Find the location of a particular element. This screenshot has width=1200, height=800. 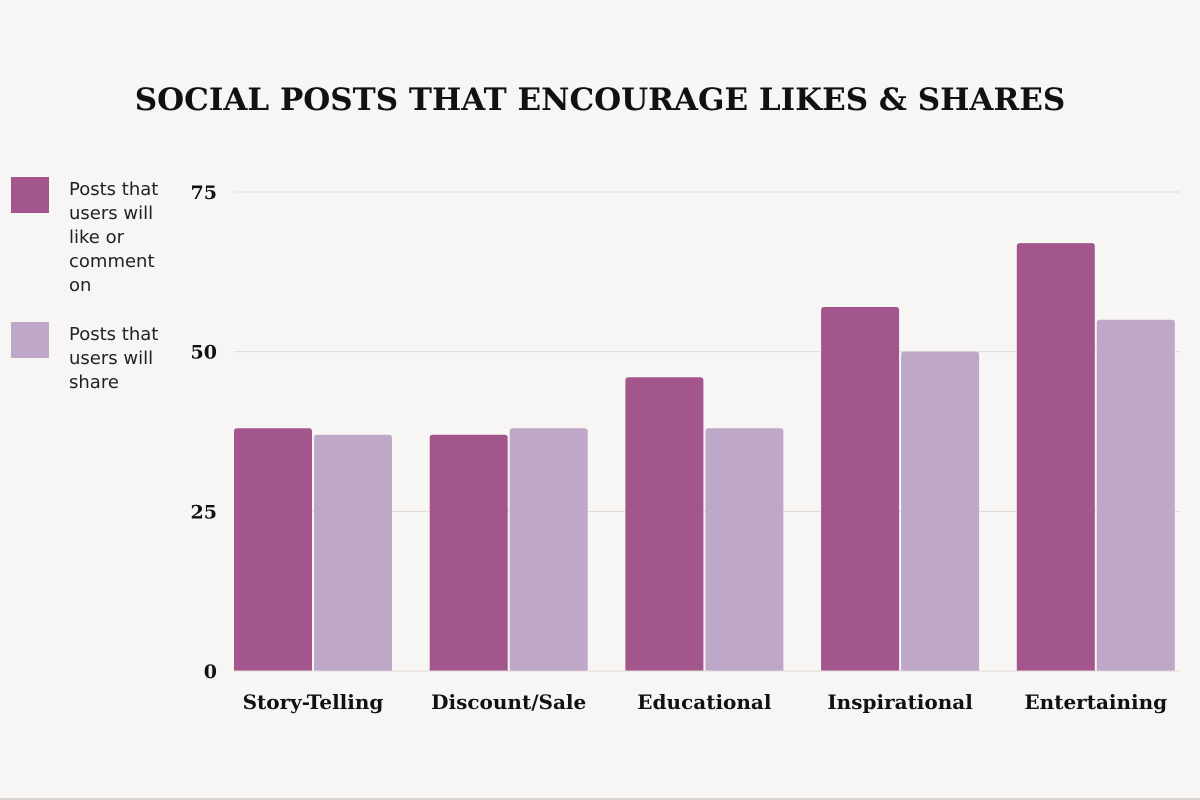

bar-shares-entertaining is located at coordinates (1135, 495).